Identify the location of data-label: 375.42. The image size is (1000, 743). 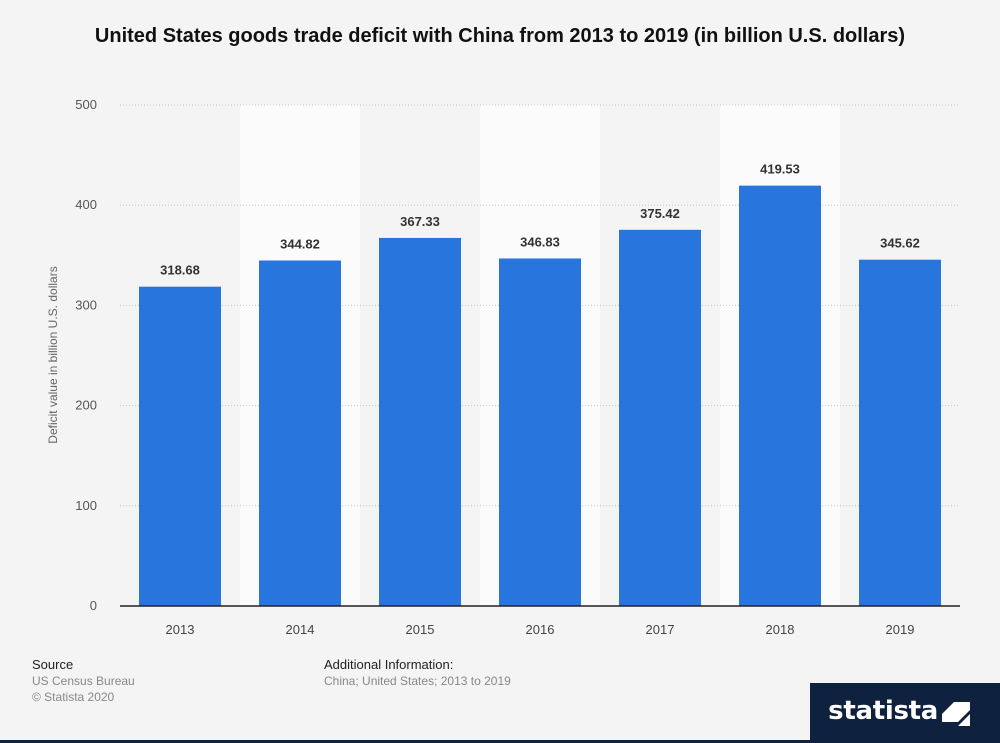
(660, 213).